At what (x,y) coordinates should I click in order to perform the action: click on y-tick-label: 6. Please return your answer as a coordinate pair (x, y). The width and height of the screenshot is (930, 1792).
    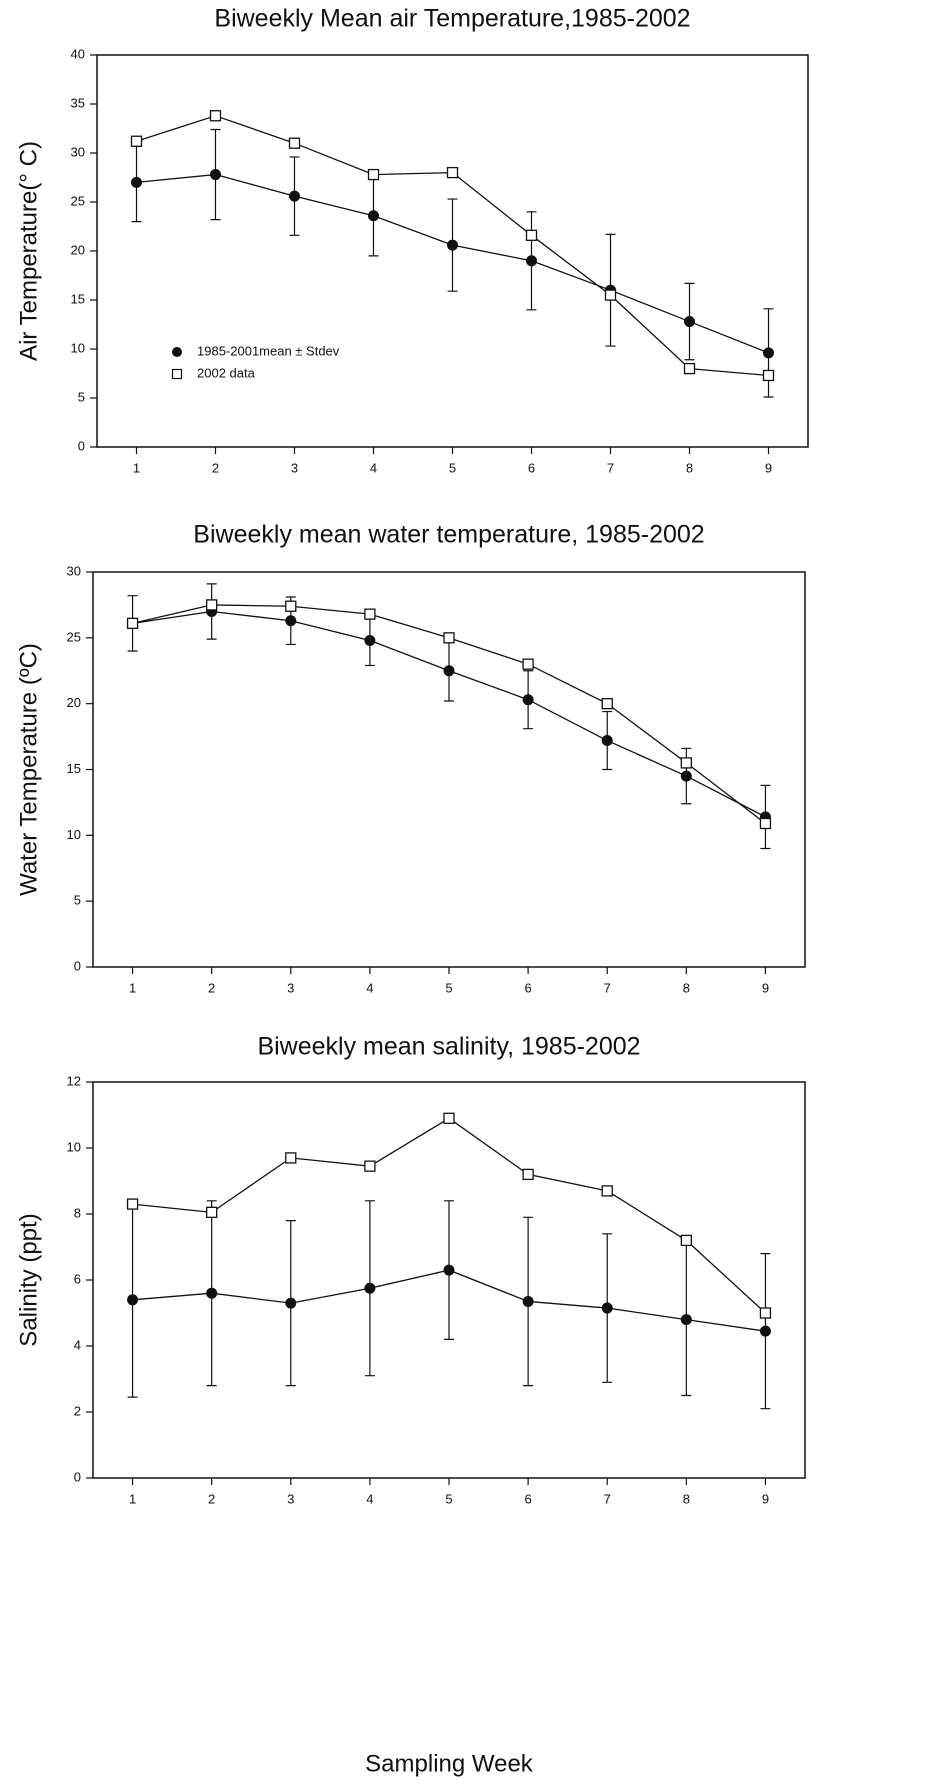
    Looking at the image, I should click on (77, 1278).